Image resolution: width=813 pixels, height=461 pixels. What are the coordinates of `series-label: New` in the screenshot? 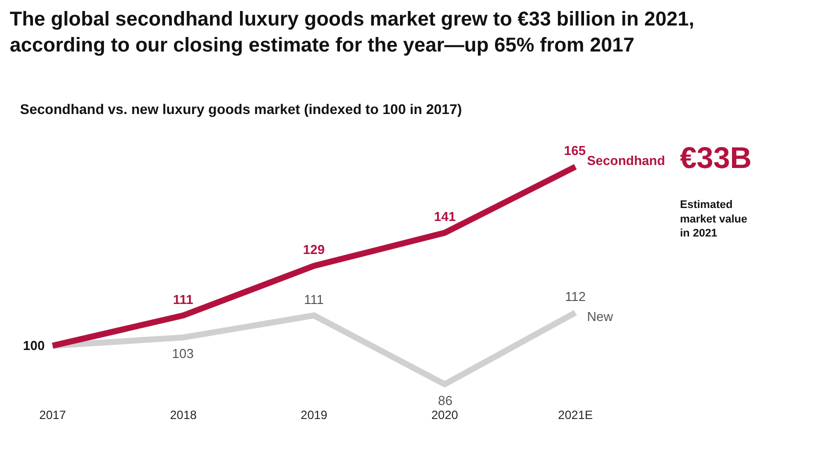 It's located at (600, 316).